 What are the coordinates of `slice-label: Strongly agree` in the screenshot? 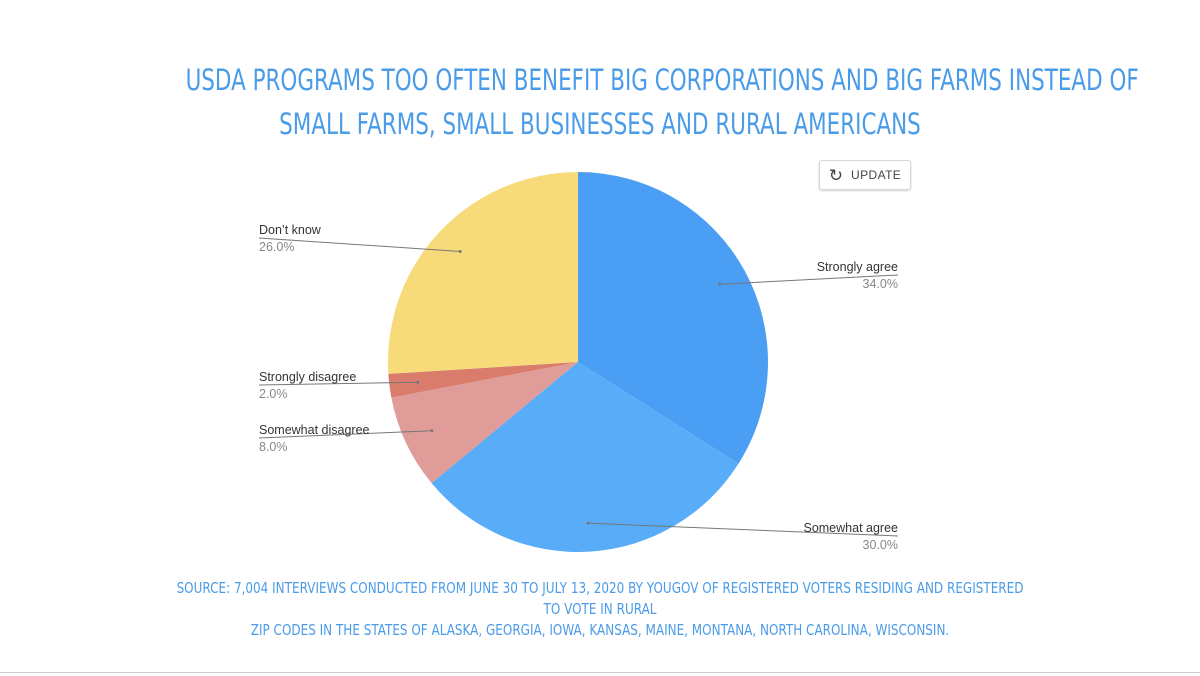 It's located at (857, 267).